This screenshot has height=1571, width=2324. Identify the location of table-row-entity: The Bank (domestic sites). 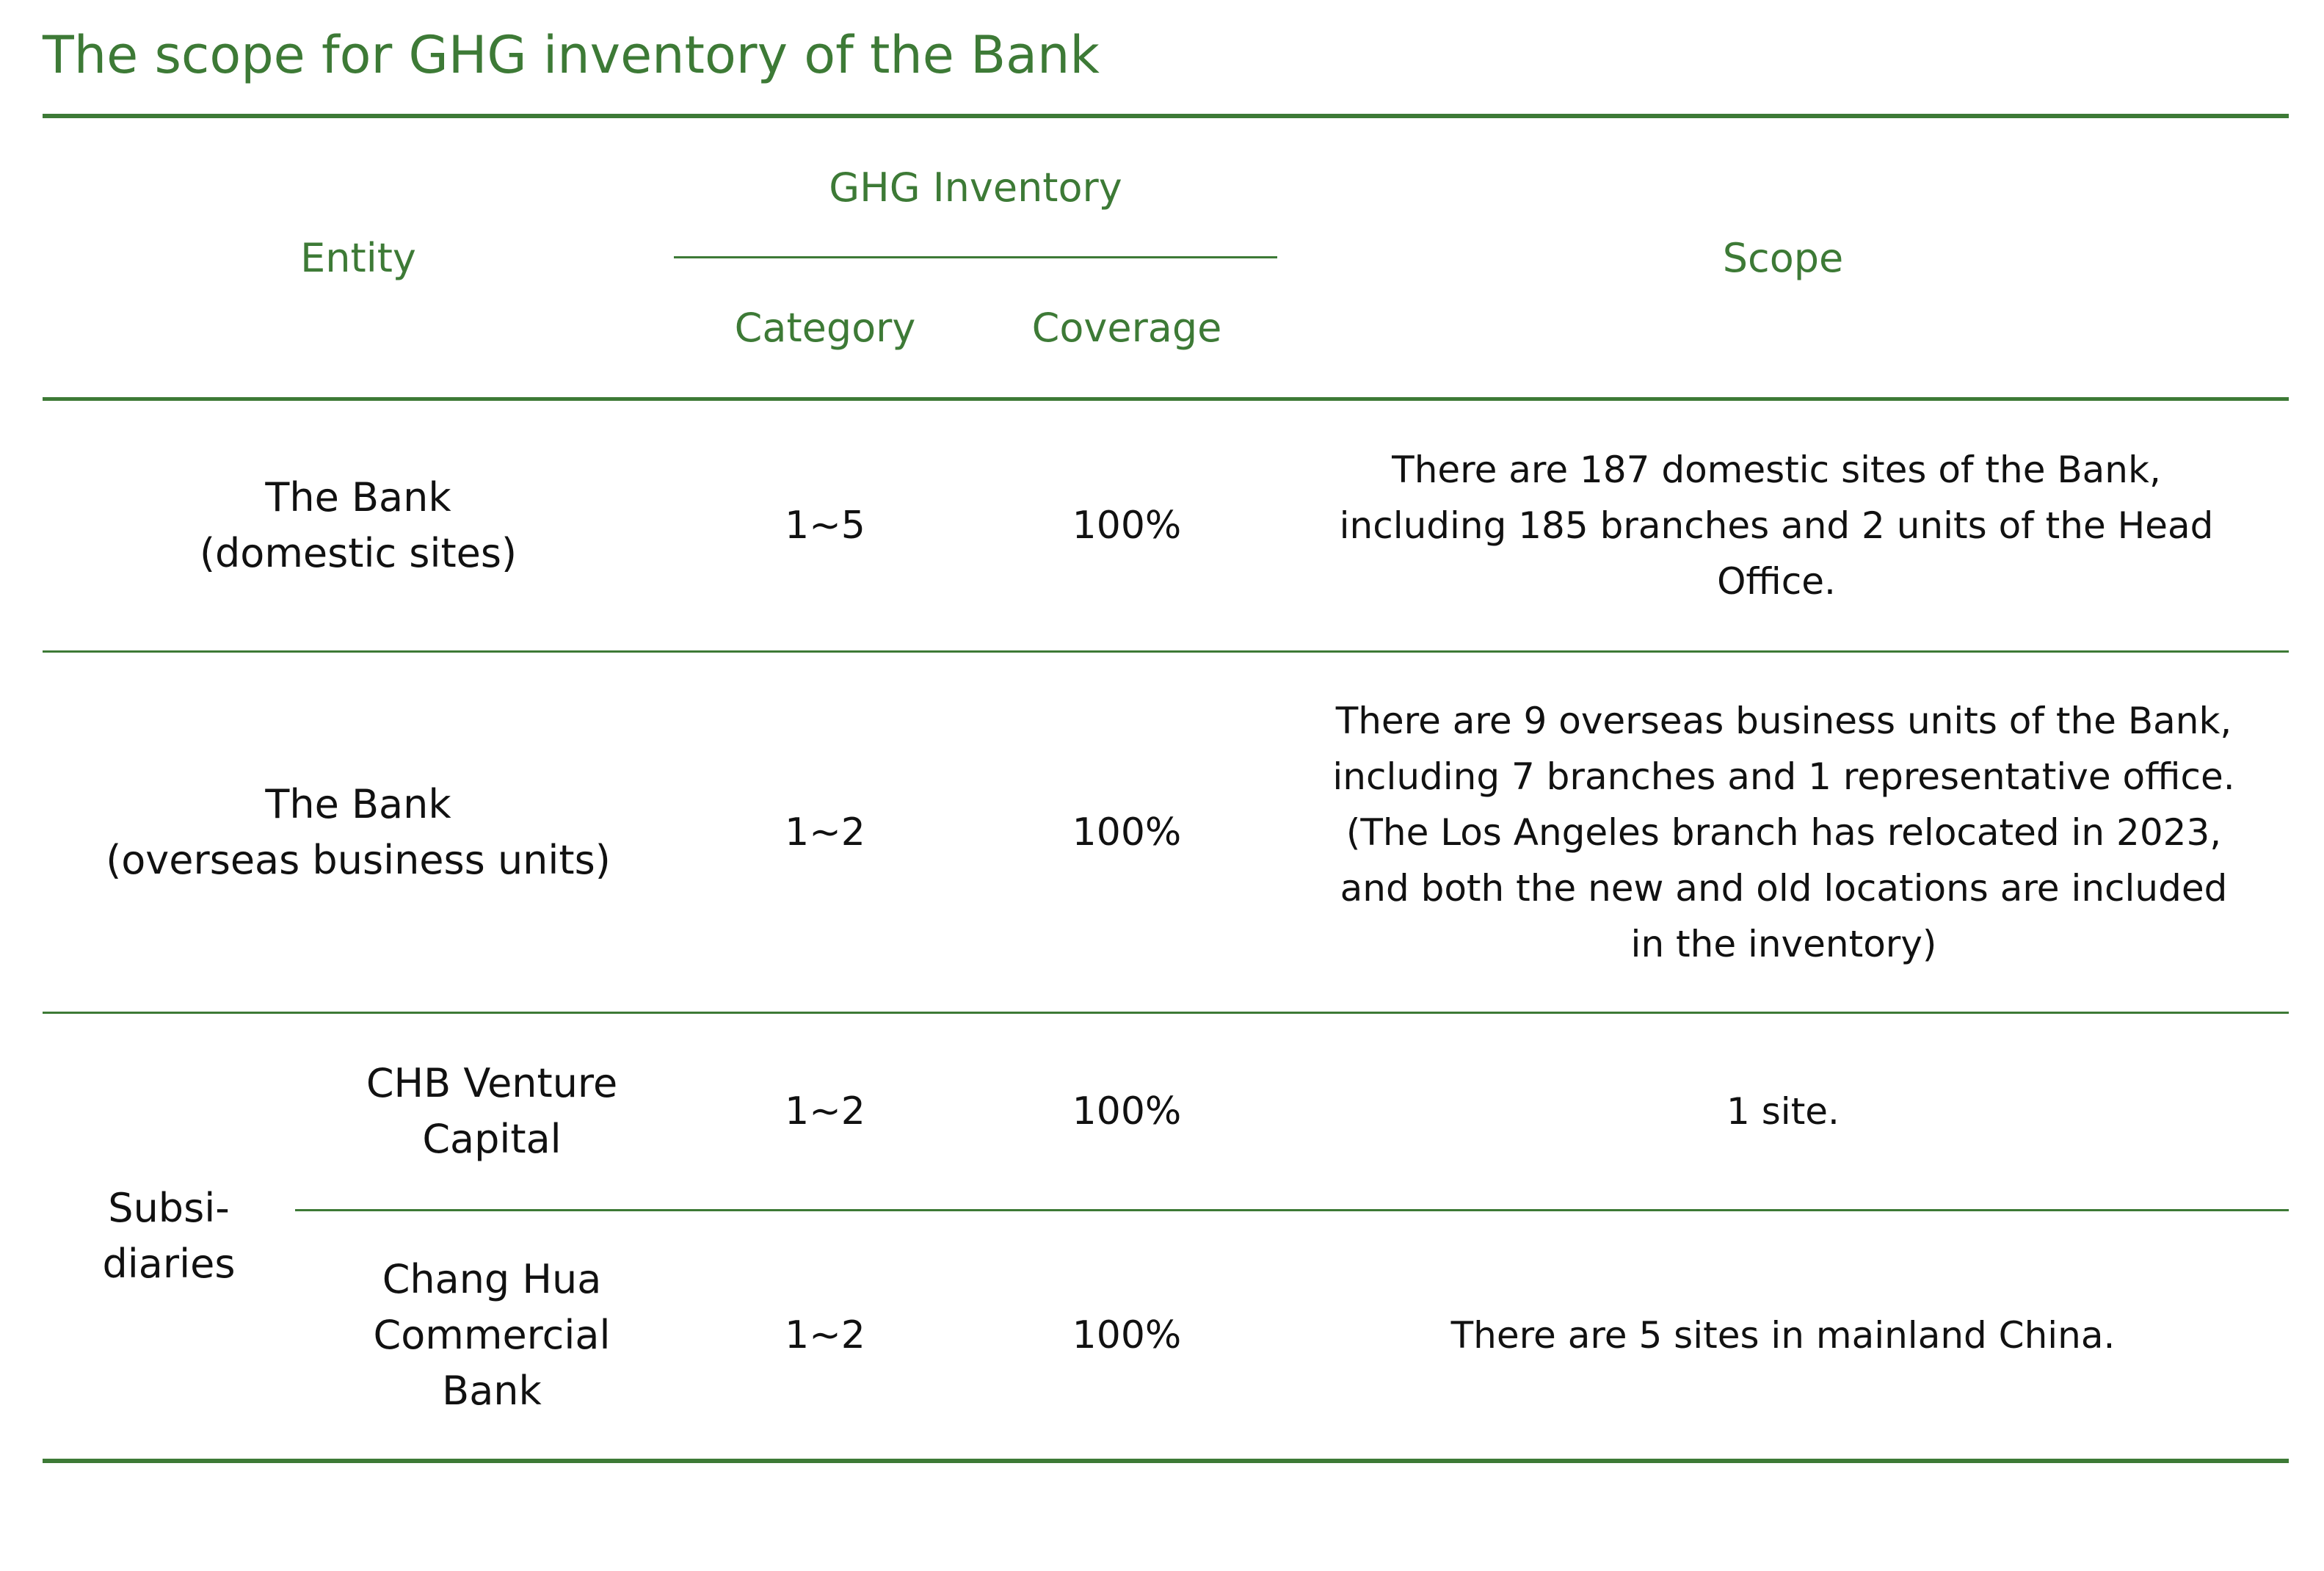
(358, 525).